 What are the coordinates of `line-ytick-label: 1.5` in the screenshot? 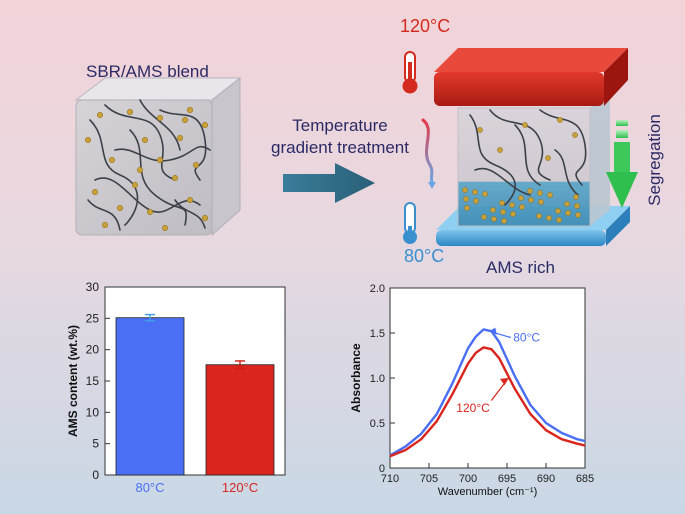 It's located at (377, 334).